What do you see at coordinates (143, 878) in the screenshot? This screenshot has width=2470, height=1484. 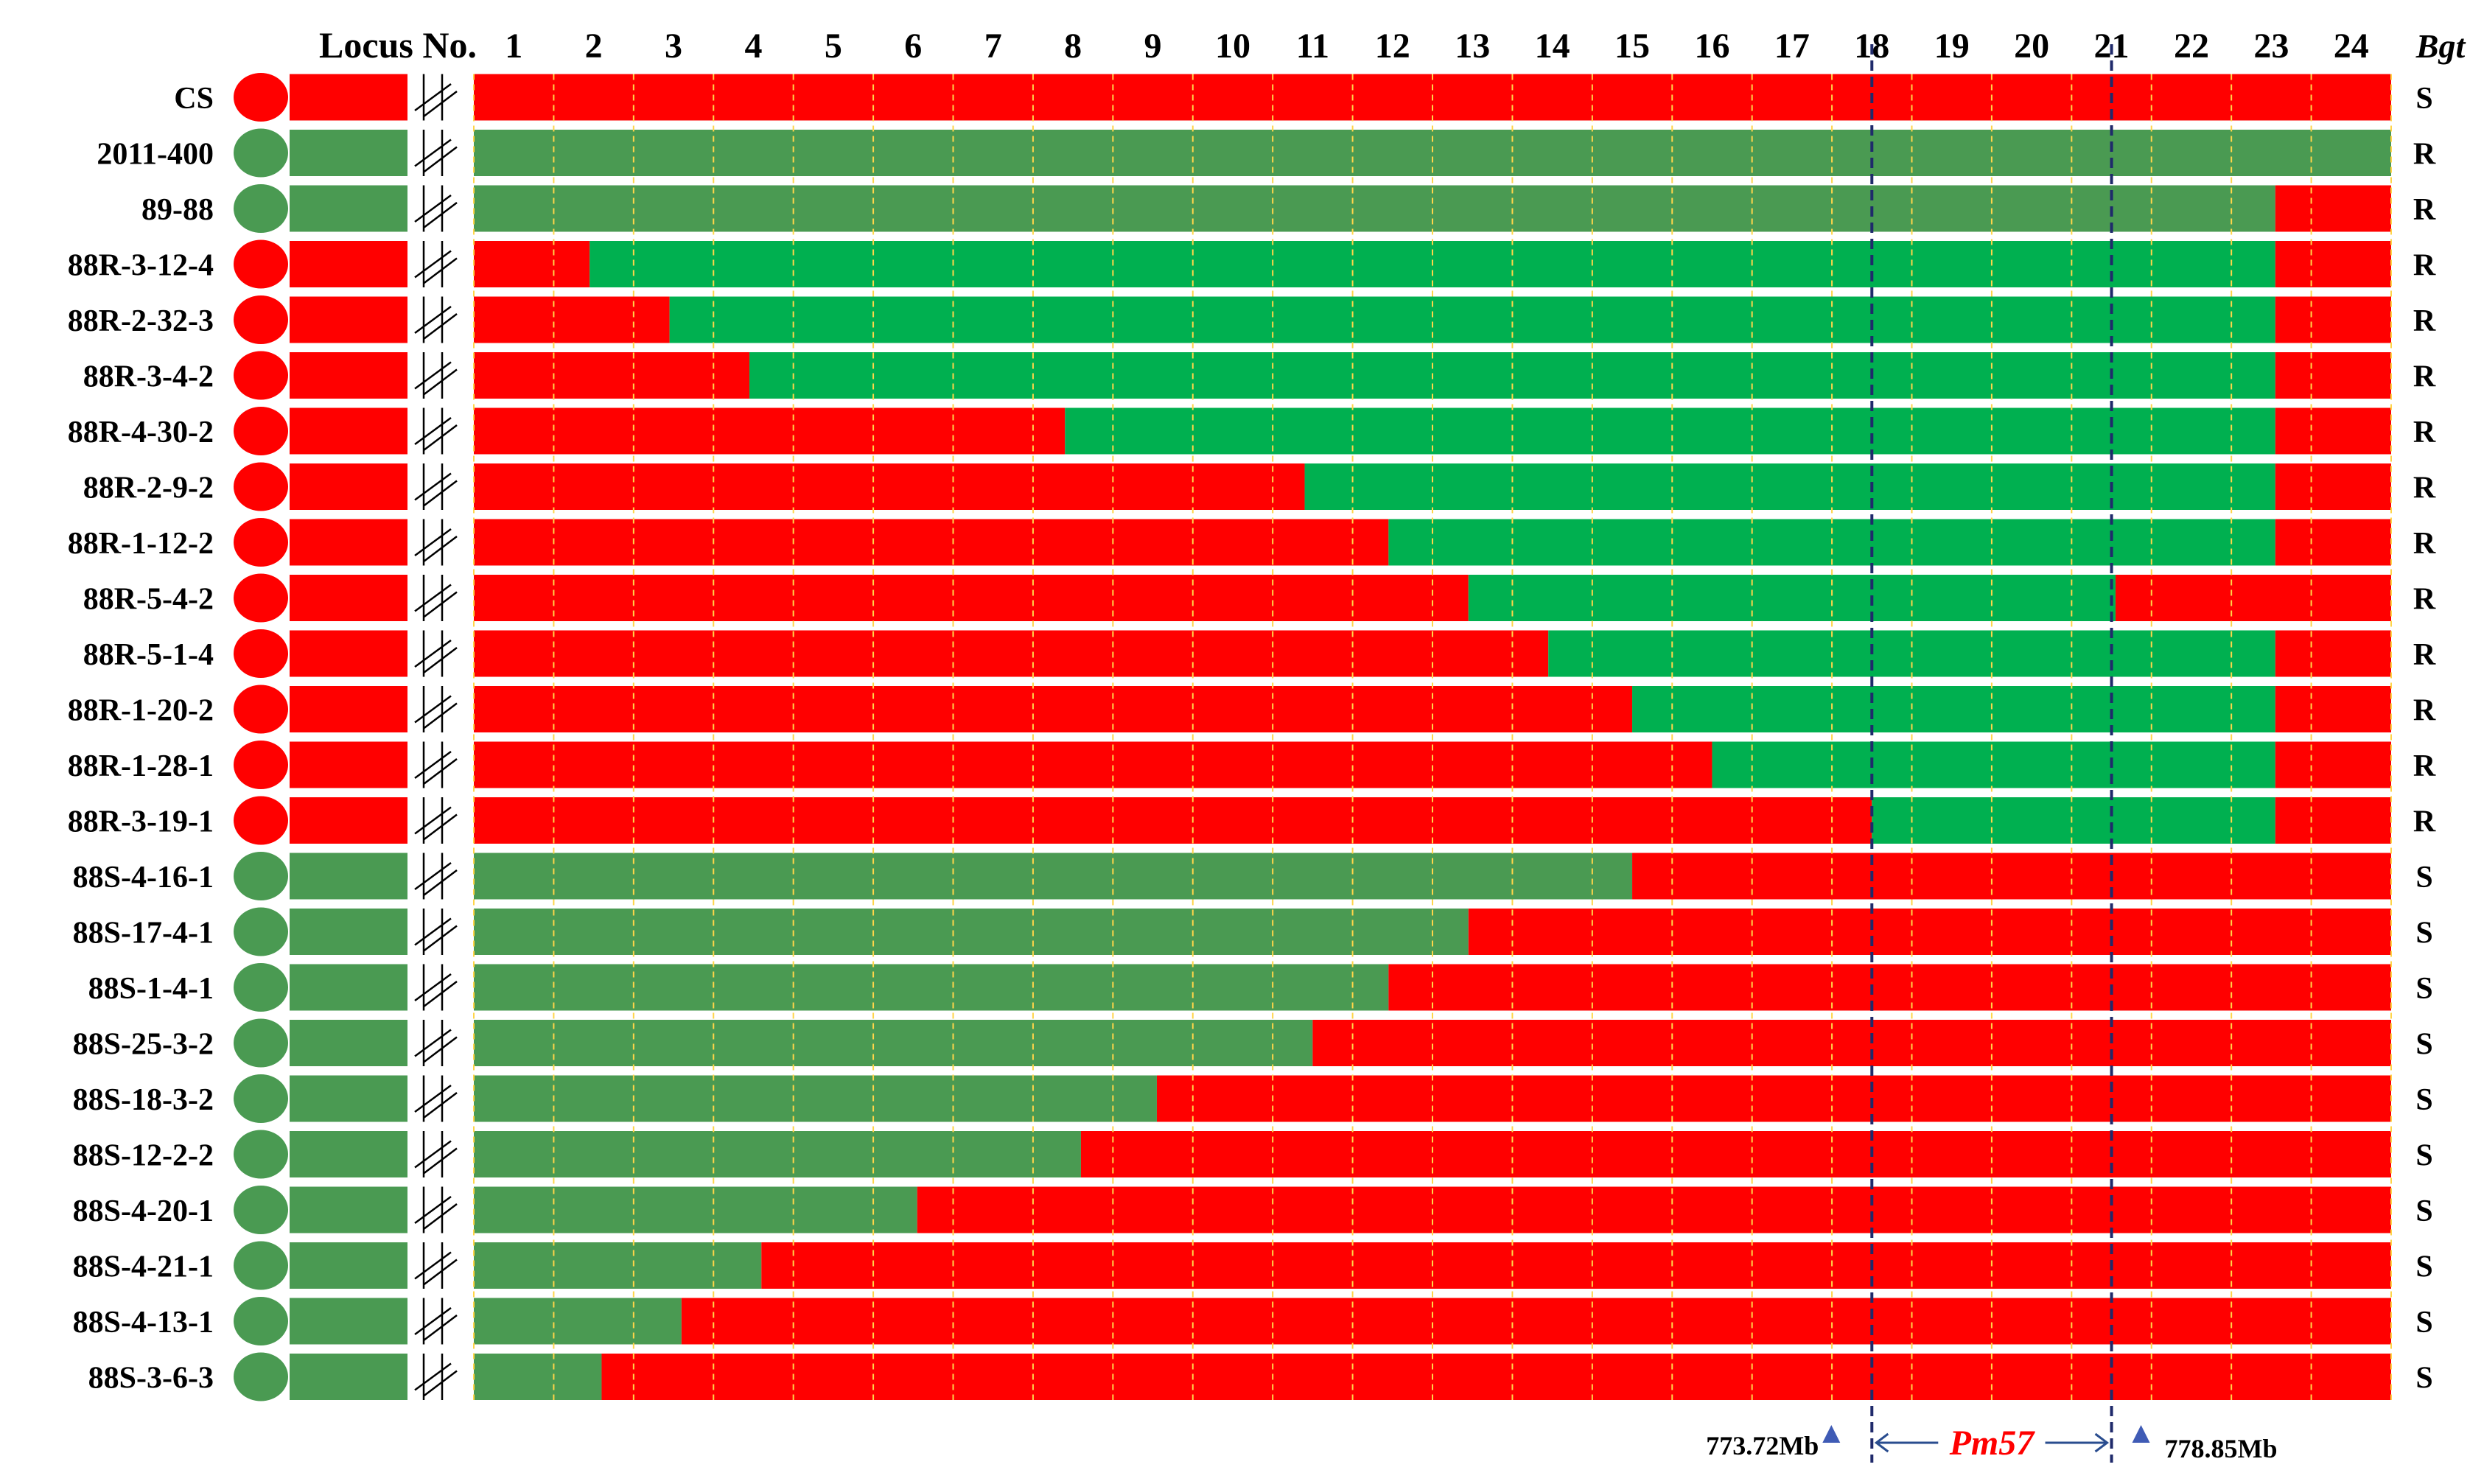 I see `line-name: 88S-4-16-1` at bounding box center [143, 878].